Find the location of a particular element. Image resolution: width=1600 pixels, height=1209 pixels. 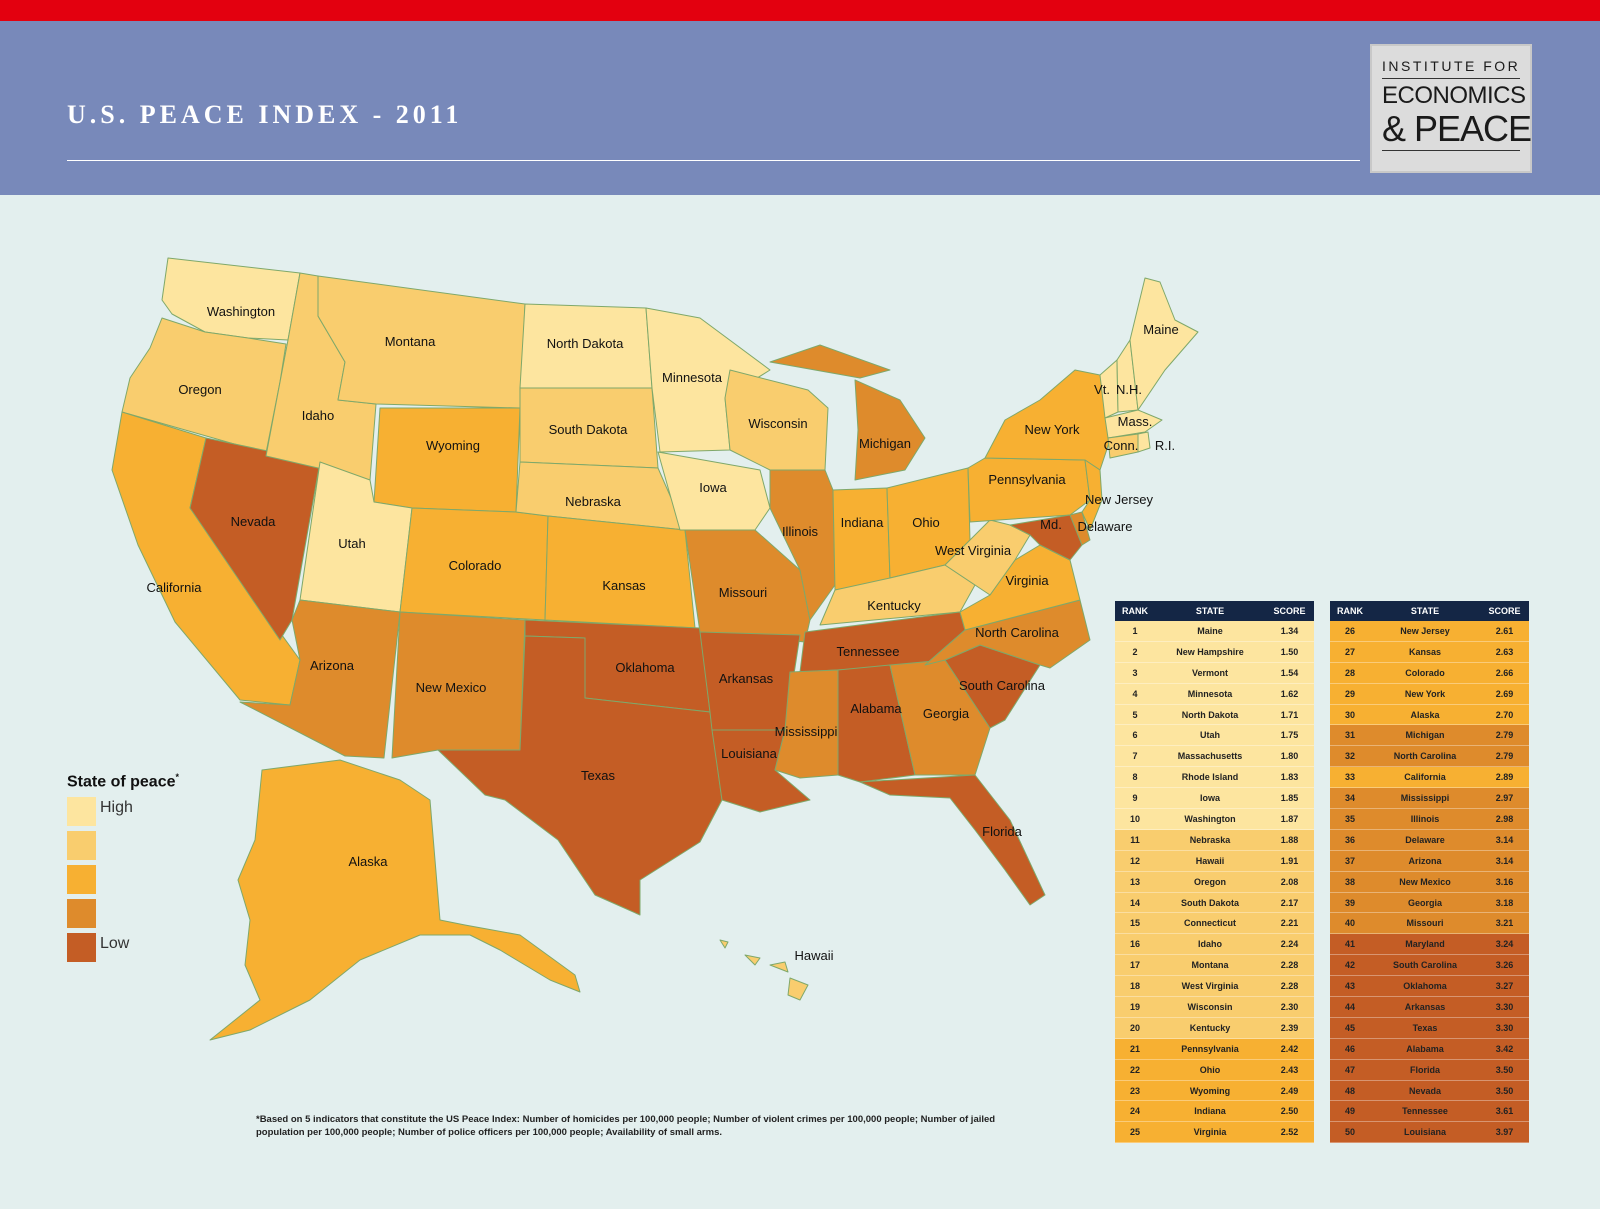

state-cell: Delaware is located at coordinates (1425, 839).